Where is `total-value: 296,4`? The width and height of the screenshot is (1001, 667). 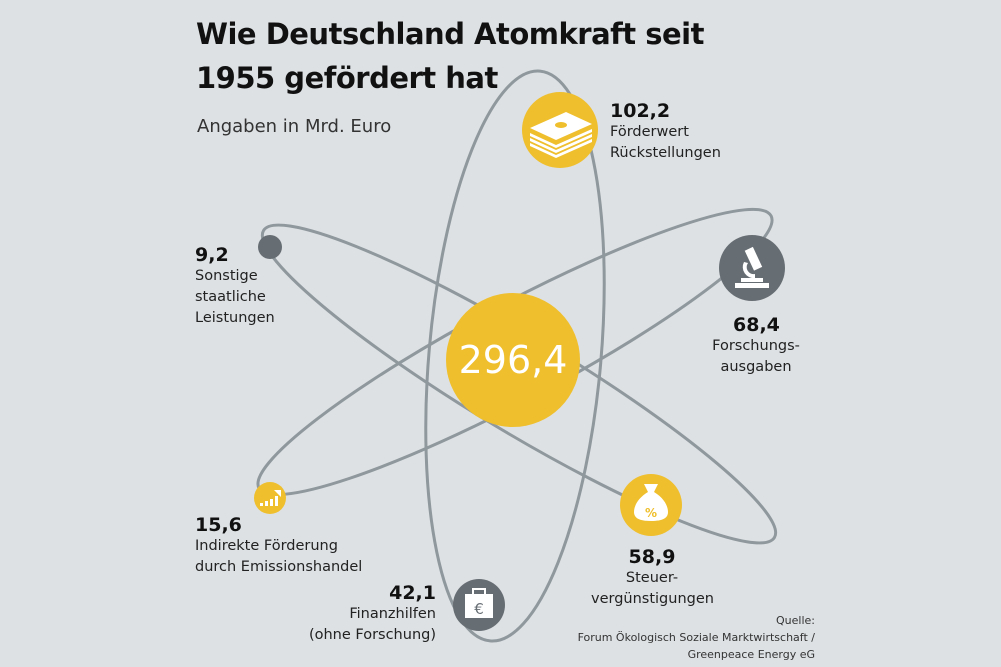
total-value: 296,4 is located at coordinates (513, 360).